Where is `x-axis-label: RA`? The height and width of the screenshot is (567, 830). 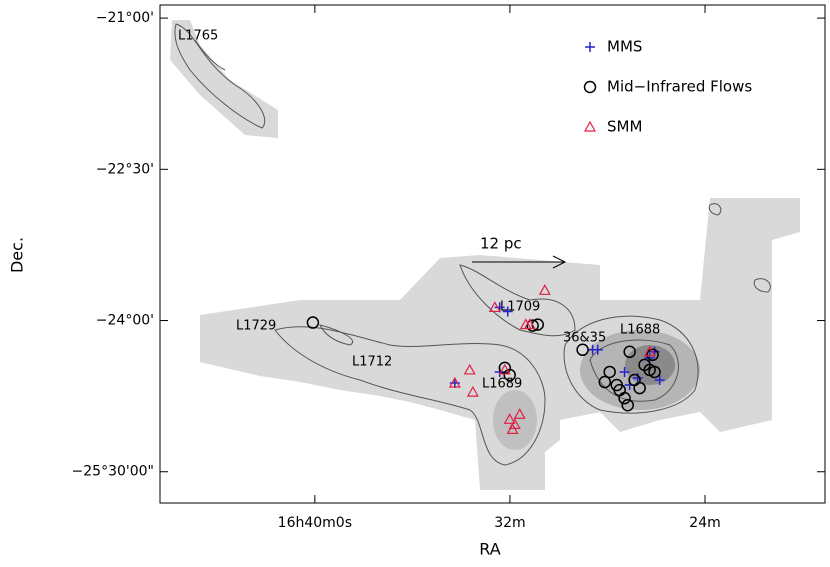 x-axis-label: RA is located at coordinates (489, 549).